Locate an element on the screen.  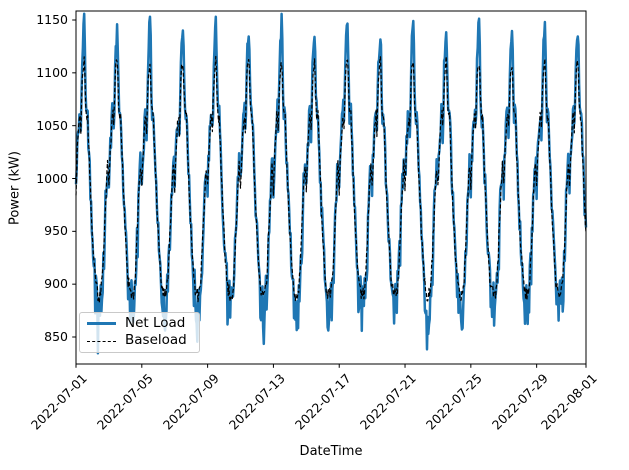
legend-item-baseload: Baseload is located at coordinates (139, 341).